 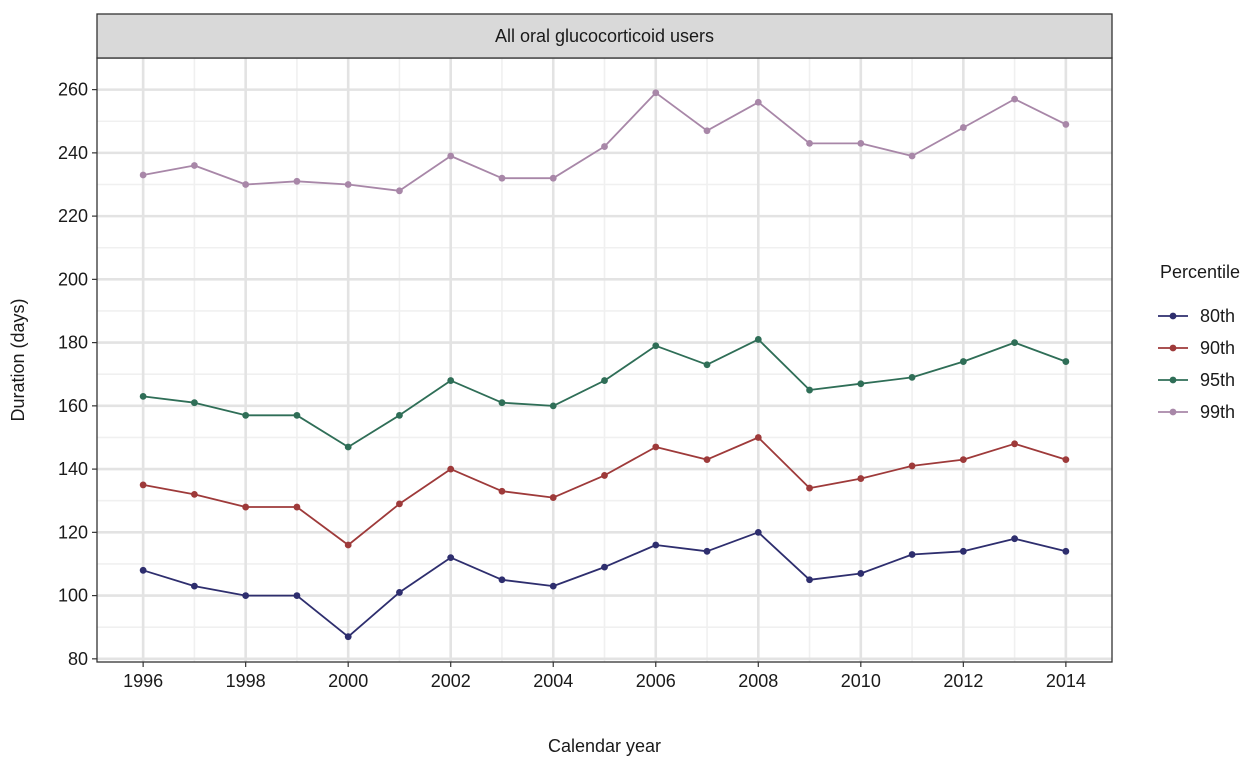 I want to click on series-95th, so click(x=604, y=393).